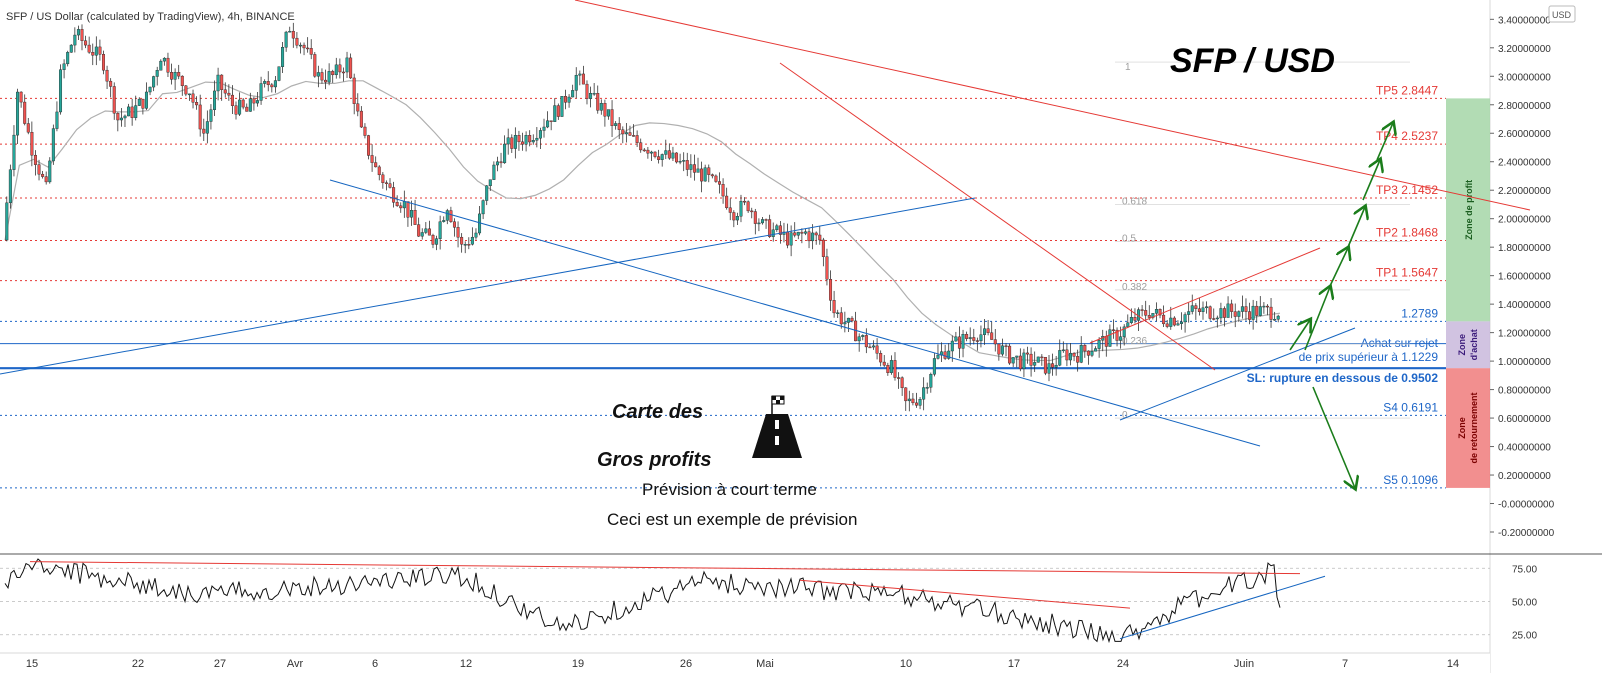 The image size is (1602, 673). Describe the element at coordinates (782, 398) in the screenshot. I see `checker-square` at that location.